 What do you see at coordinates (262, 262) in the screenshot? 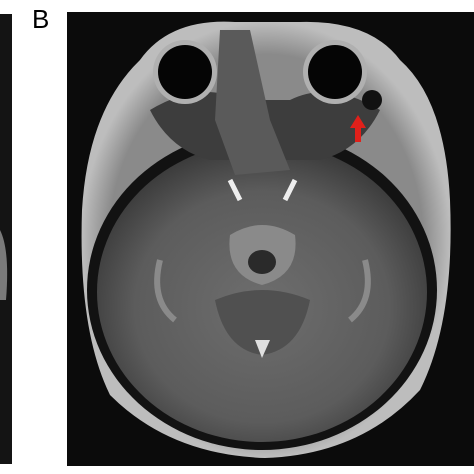
I see `aqueduct` at bounding box center [262, 262].